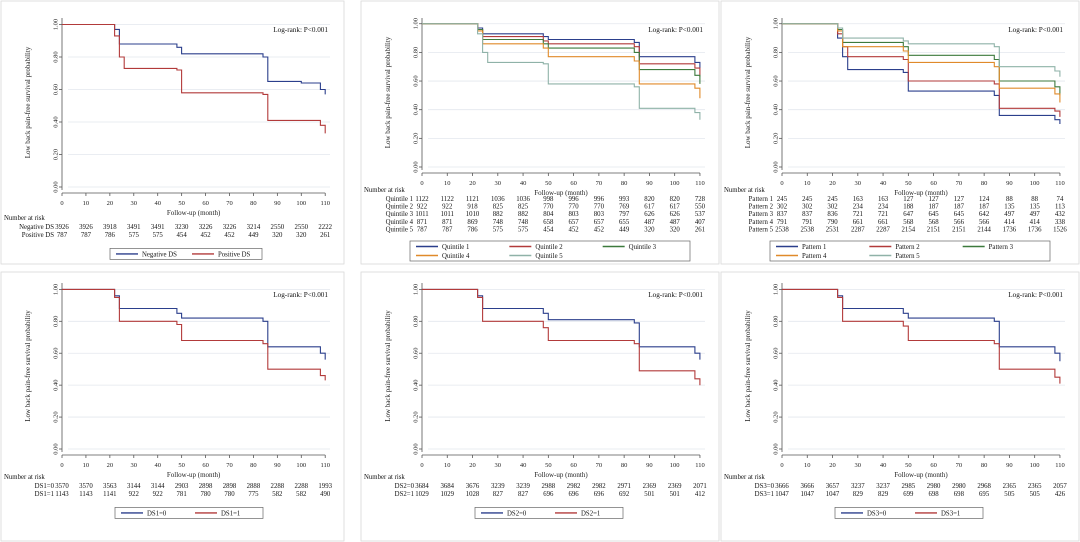 Image resolution: width=1080 pixels, height=542 pixels. Describe the element at coordinates (1060, 229) in the screenshot. I see `risk-value: 1526` at that location.